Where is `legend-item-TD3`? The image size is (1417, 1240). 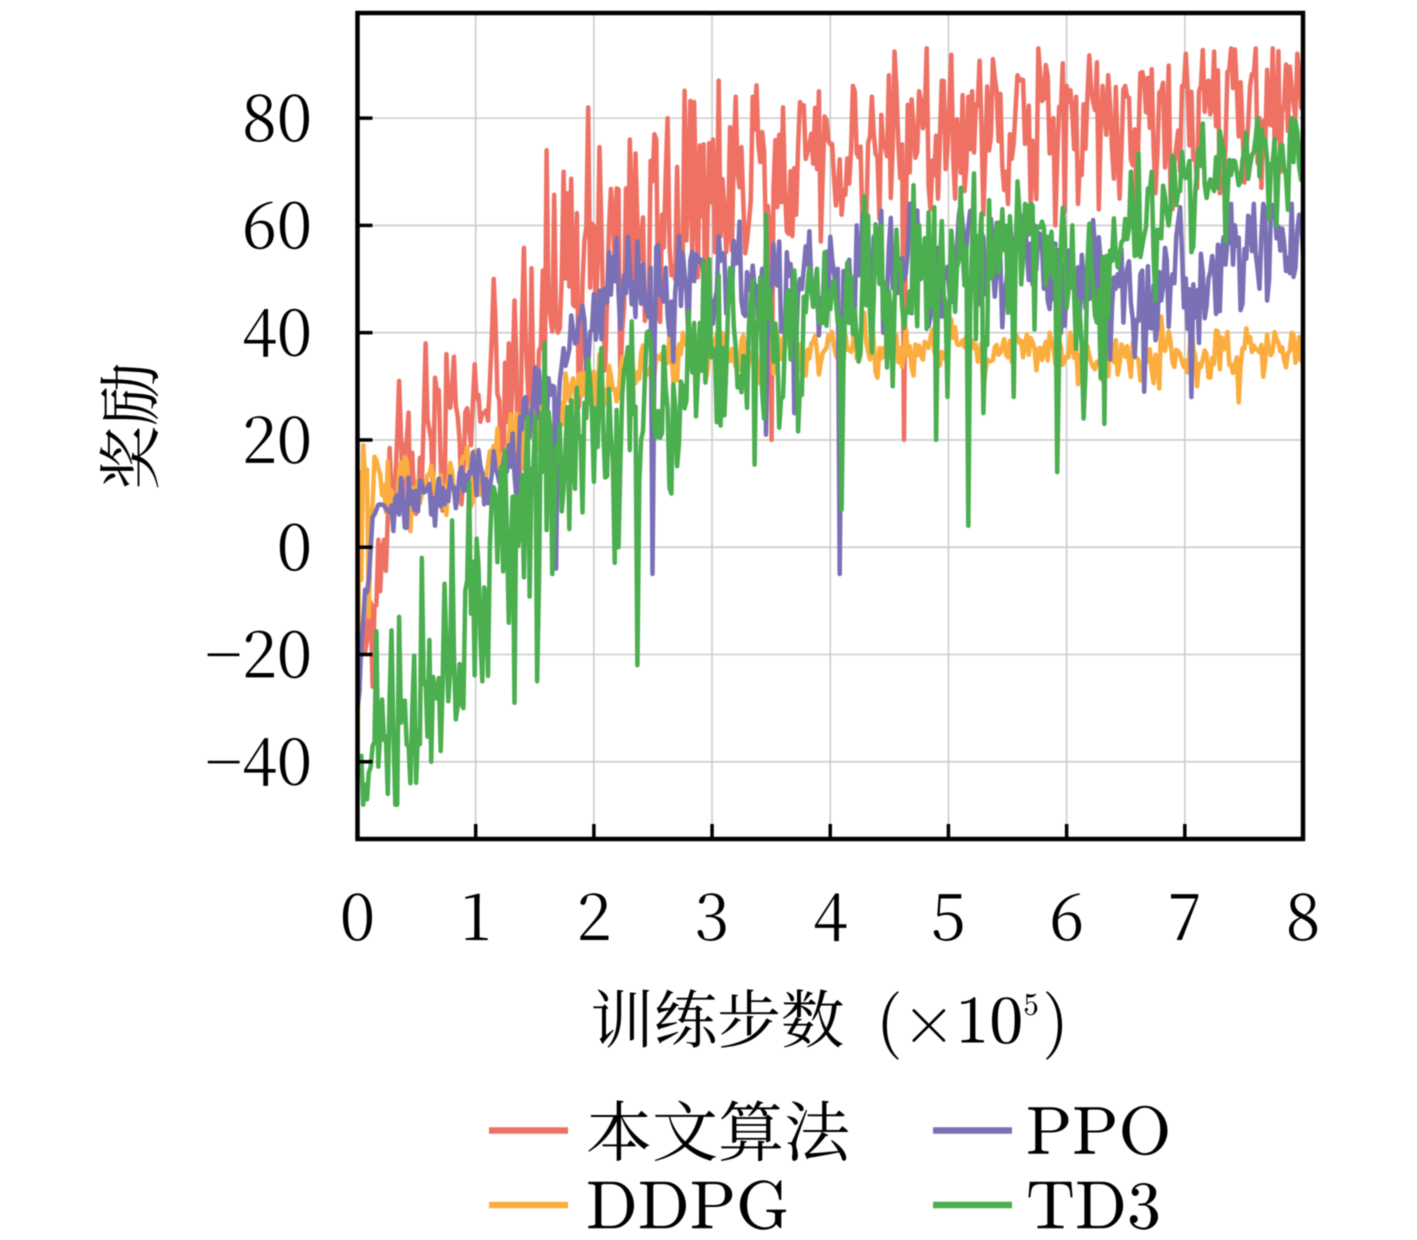
legend-item-TD3 is located at coordinates (1046, 1205).